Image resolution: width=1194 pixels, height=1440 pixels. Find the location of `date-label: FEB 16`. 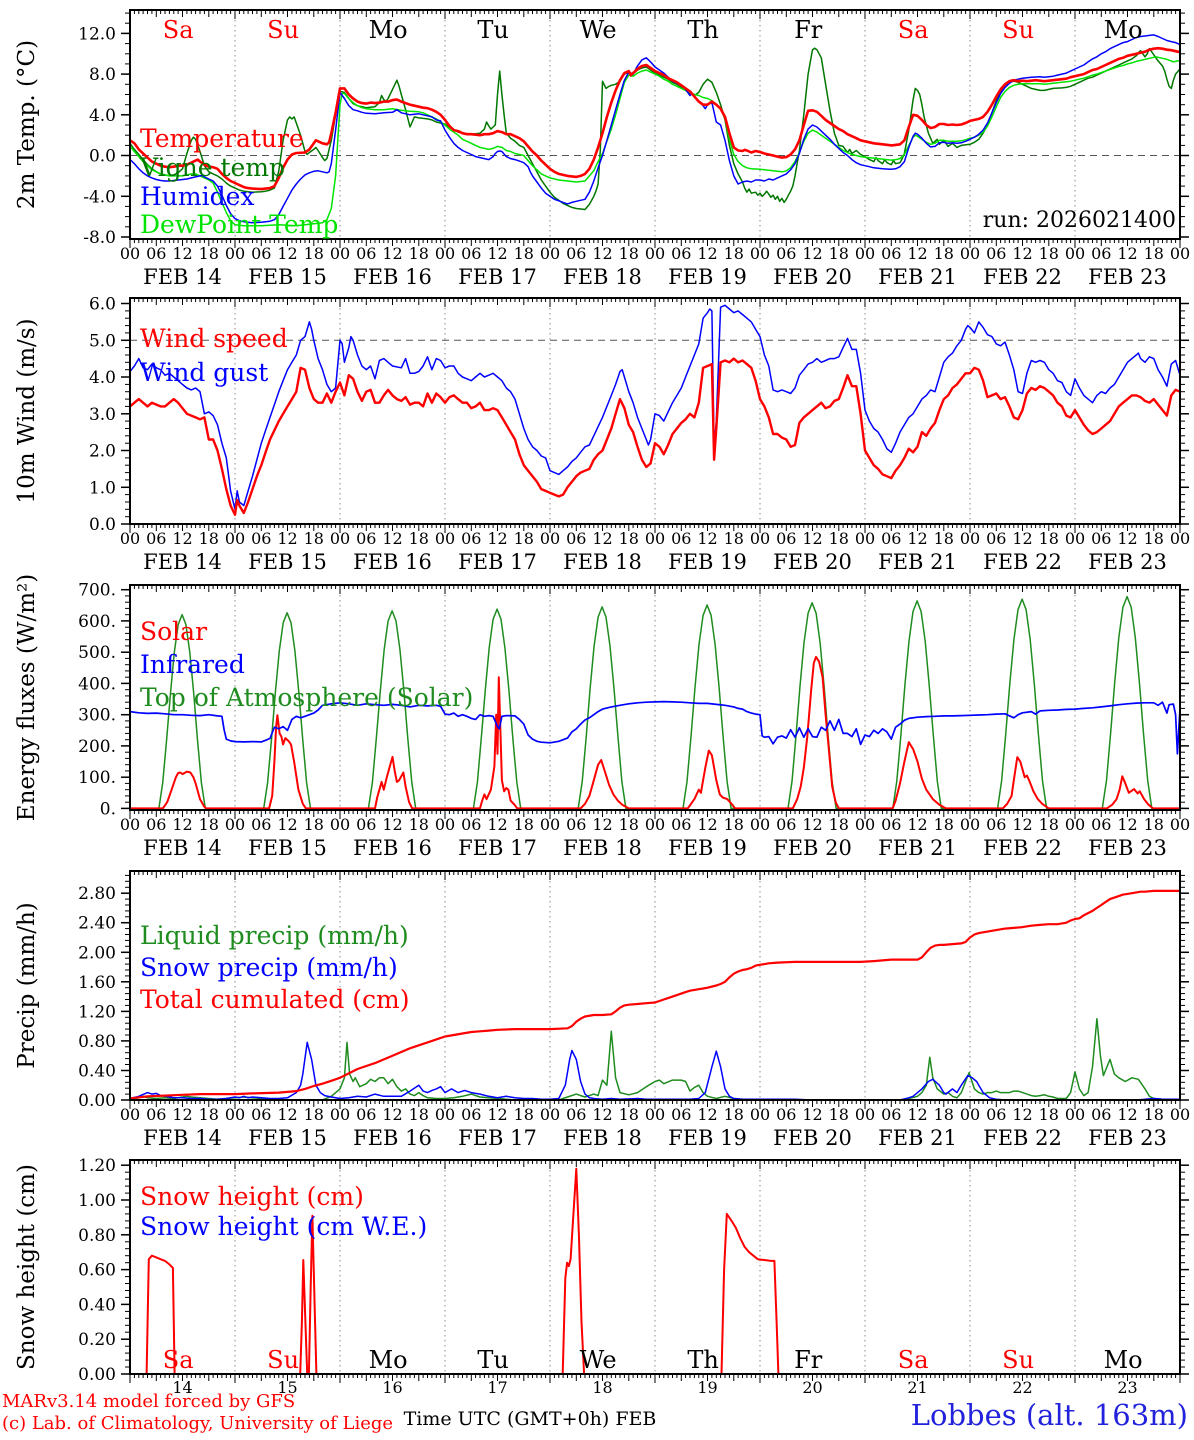

date-label: FEB 16 is located at coordinates (392, 848).